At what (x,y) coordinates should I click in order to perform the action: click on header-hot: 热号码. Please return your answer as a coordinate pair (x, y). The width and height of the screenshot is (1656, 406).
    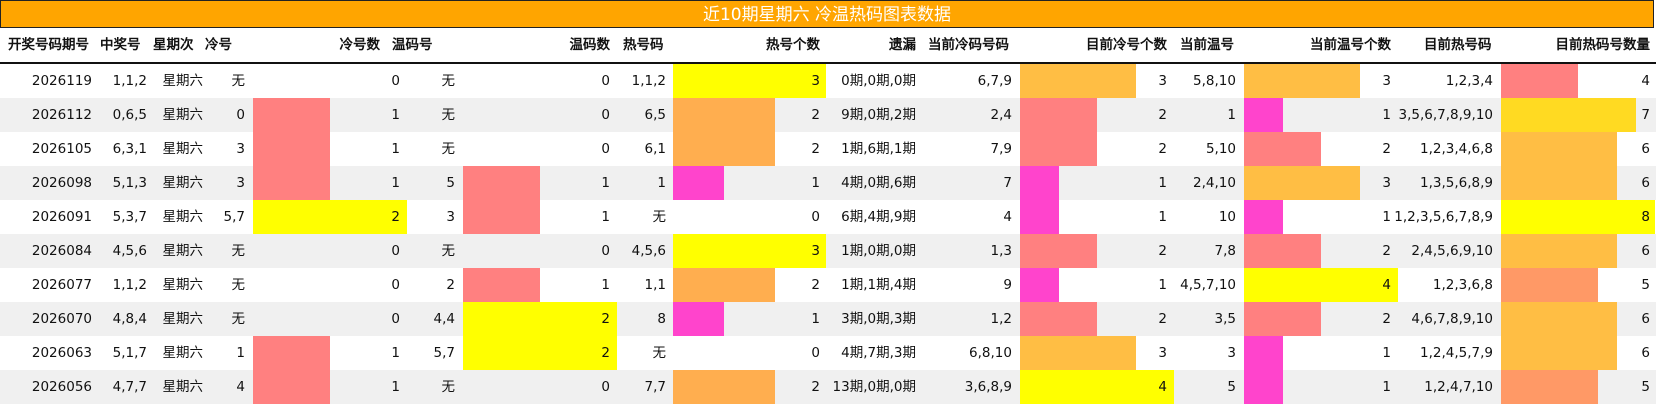
    Looking at the image, I should click on (643, 45).